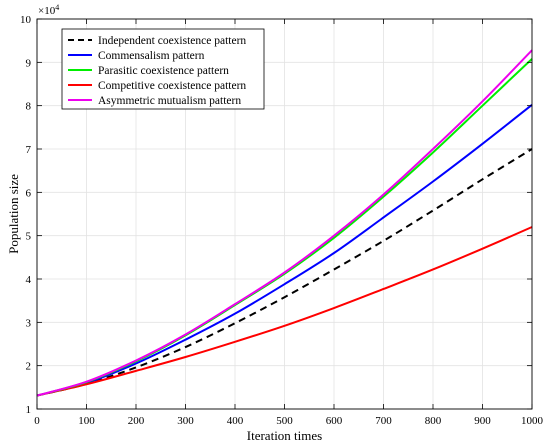 The image size is (550, 447). I want to click on legend-box, so click(163, 69).